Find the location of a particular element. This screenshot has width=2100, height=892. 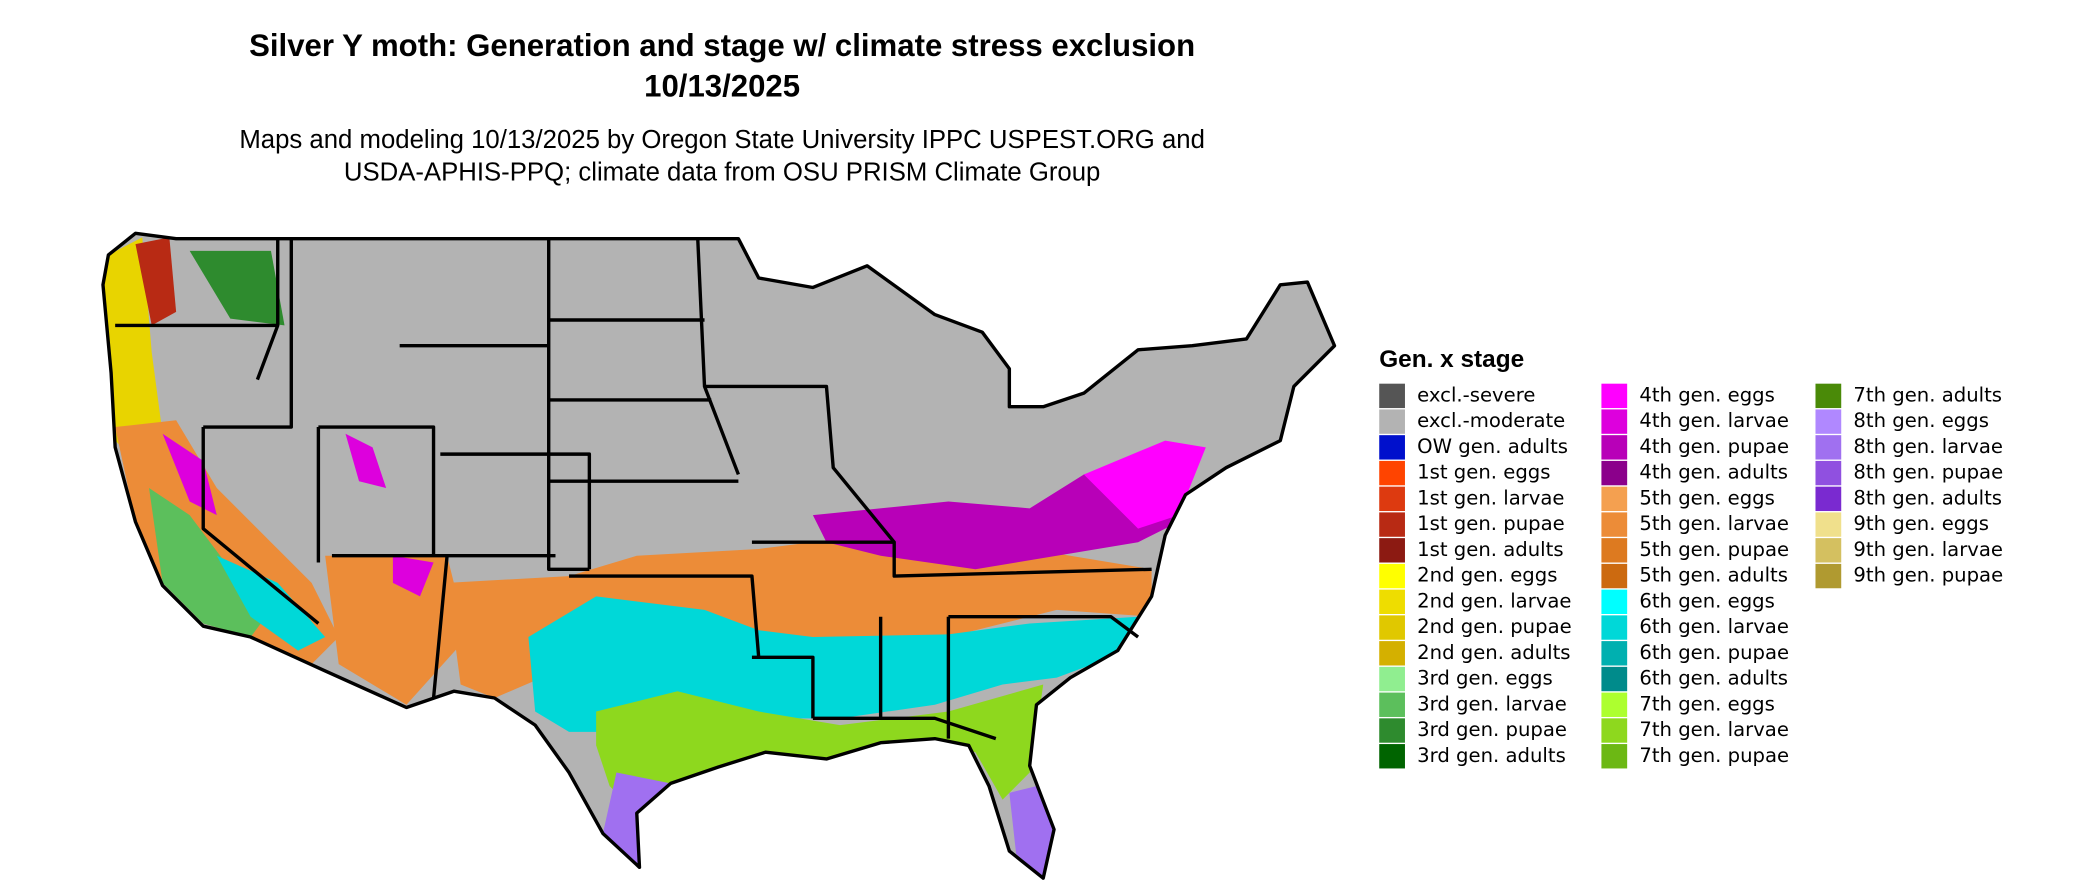

legend-label: 6th gen. larvae is located at coordinates (1714, 626).